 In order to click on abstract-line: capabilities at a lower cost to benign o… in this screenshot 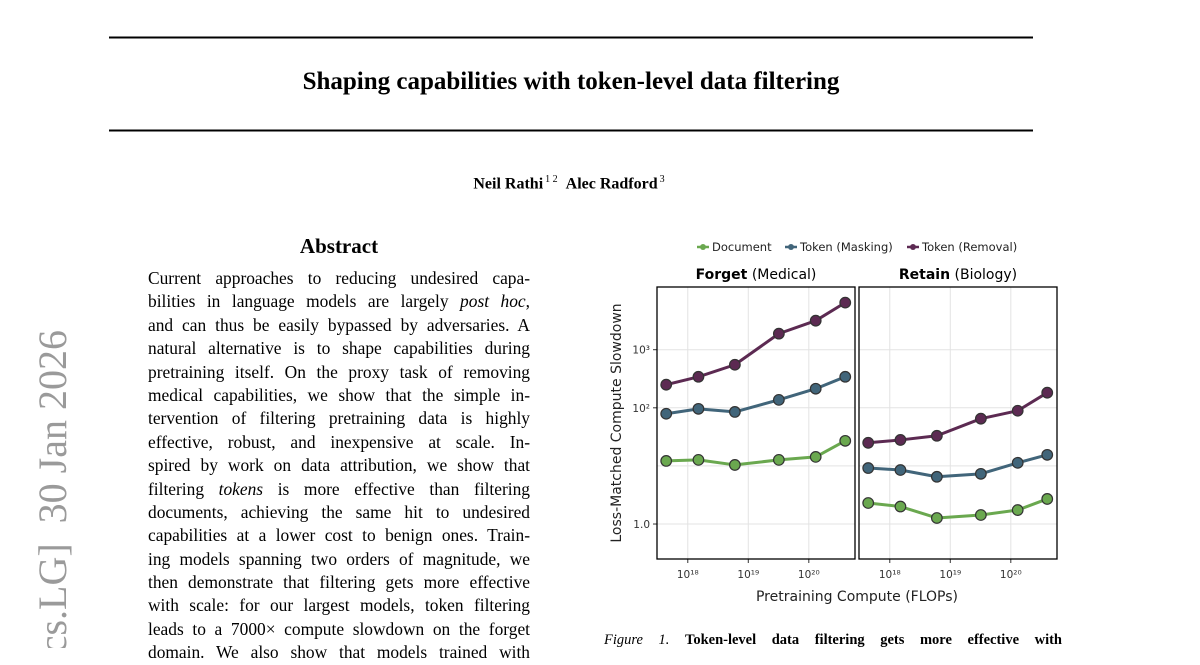, I will do `click(339, 535)`.